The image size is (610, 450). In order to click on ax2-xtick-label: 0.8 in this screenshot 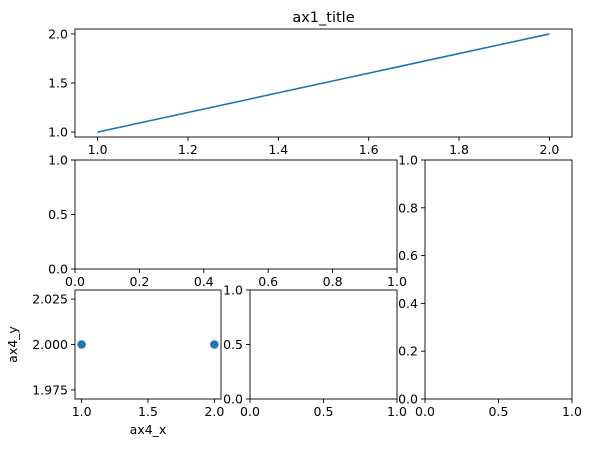, I will do `click(333, 281)`.